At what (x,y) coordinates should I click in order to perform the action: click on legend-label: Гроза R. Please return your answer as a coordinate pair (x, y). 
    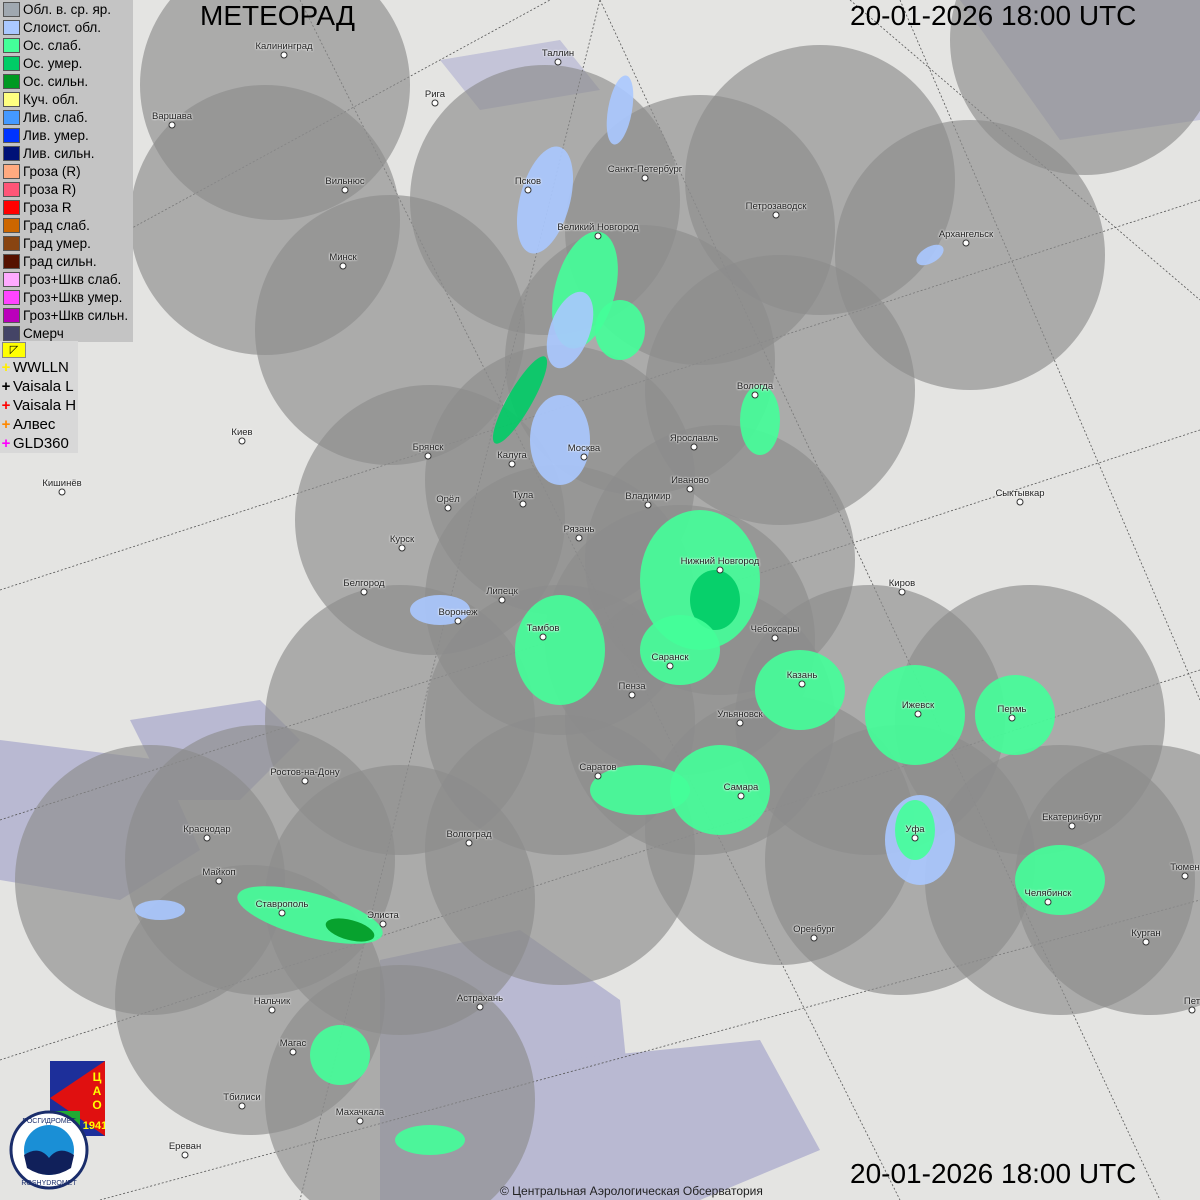
    Looking at the image, I should click on (47, 207).